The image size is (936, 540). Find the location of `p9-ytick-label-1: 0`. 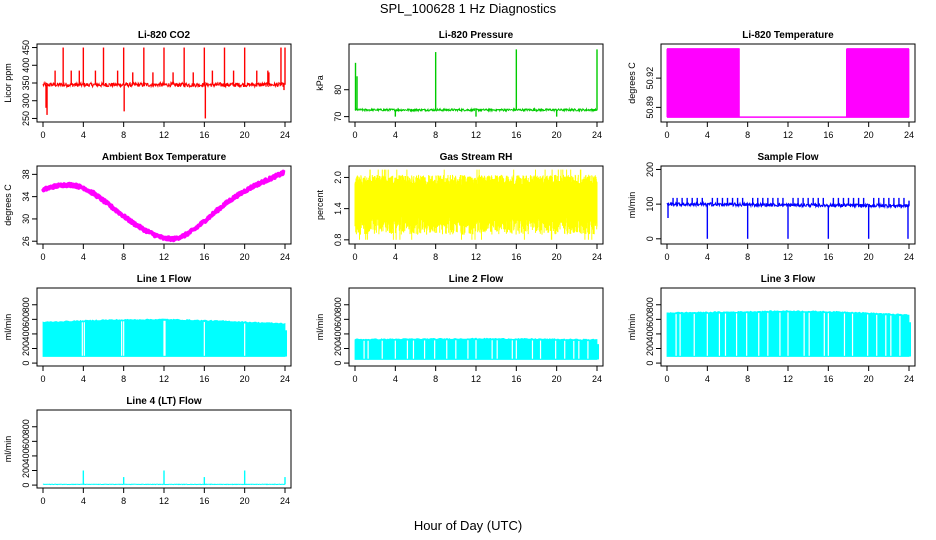

p9-ytick-label-1: 0 is located at coordinates (650, 363).